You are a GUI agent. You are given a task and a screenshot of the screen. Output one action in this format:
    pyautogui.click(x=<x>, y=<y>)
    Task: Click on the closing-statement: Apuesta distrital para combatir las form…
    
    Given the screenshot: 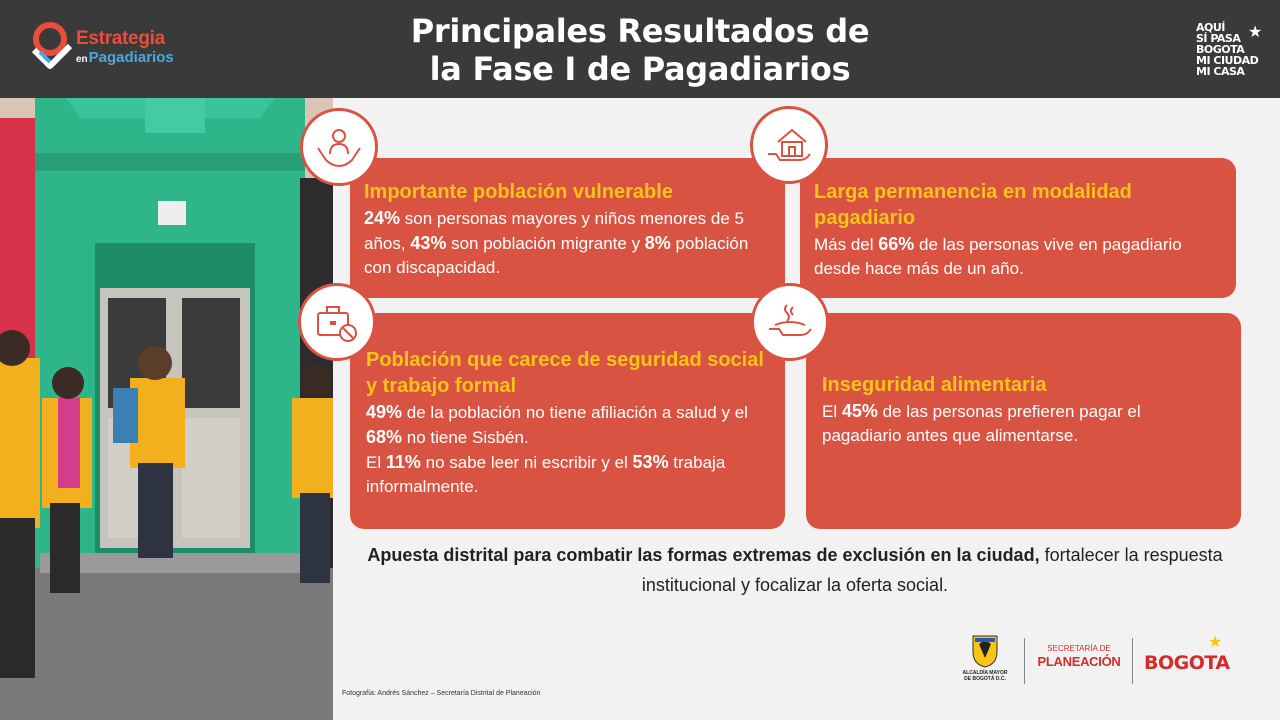 What is the action you would take?
    pyautogui.click(x=795, y=570)
    